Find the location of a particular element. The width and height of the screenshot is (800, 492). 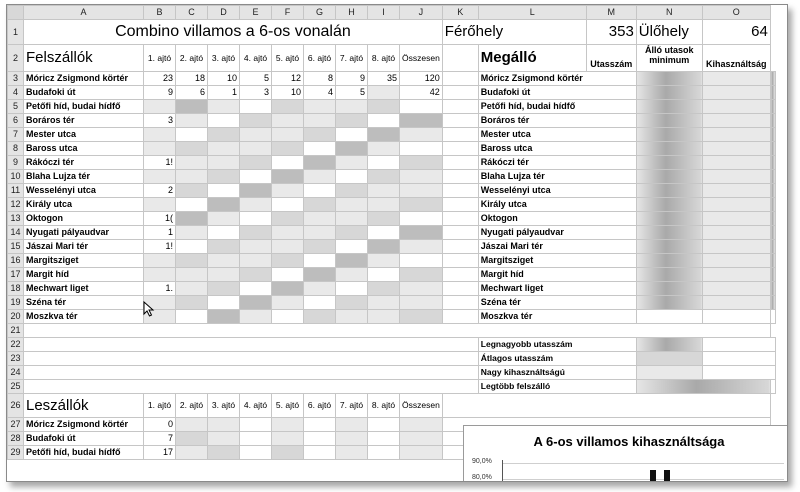

column-header-g: G is located at coordinates (319, 12).